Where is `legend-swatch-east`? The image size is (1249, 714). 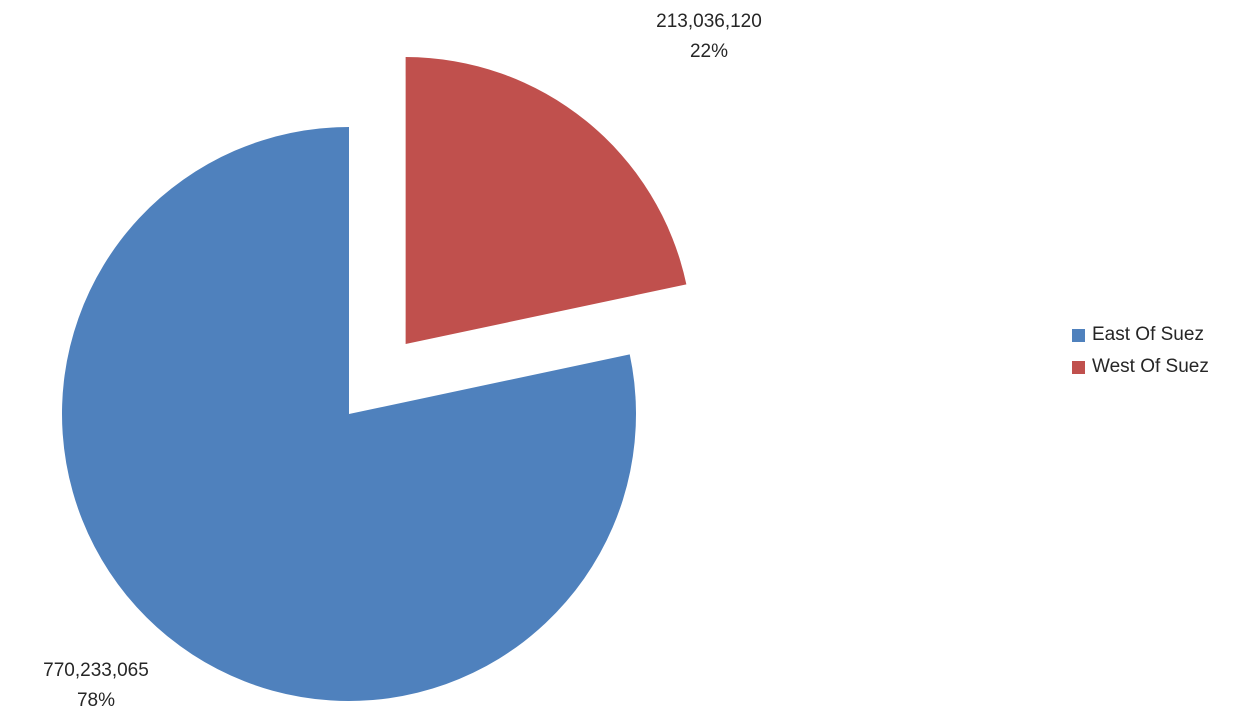
legend-swatch-east is located at coordinates (1078, 335).